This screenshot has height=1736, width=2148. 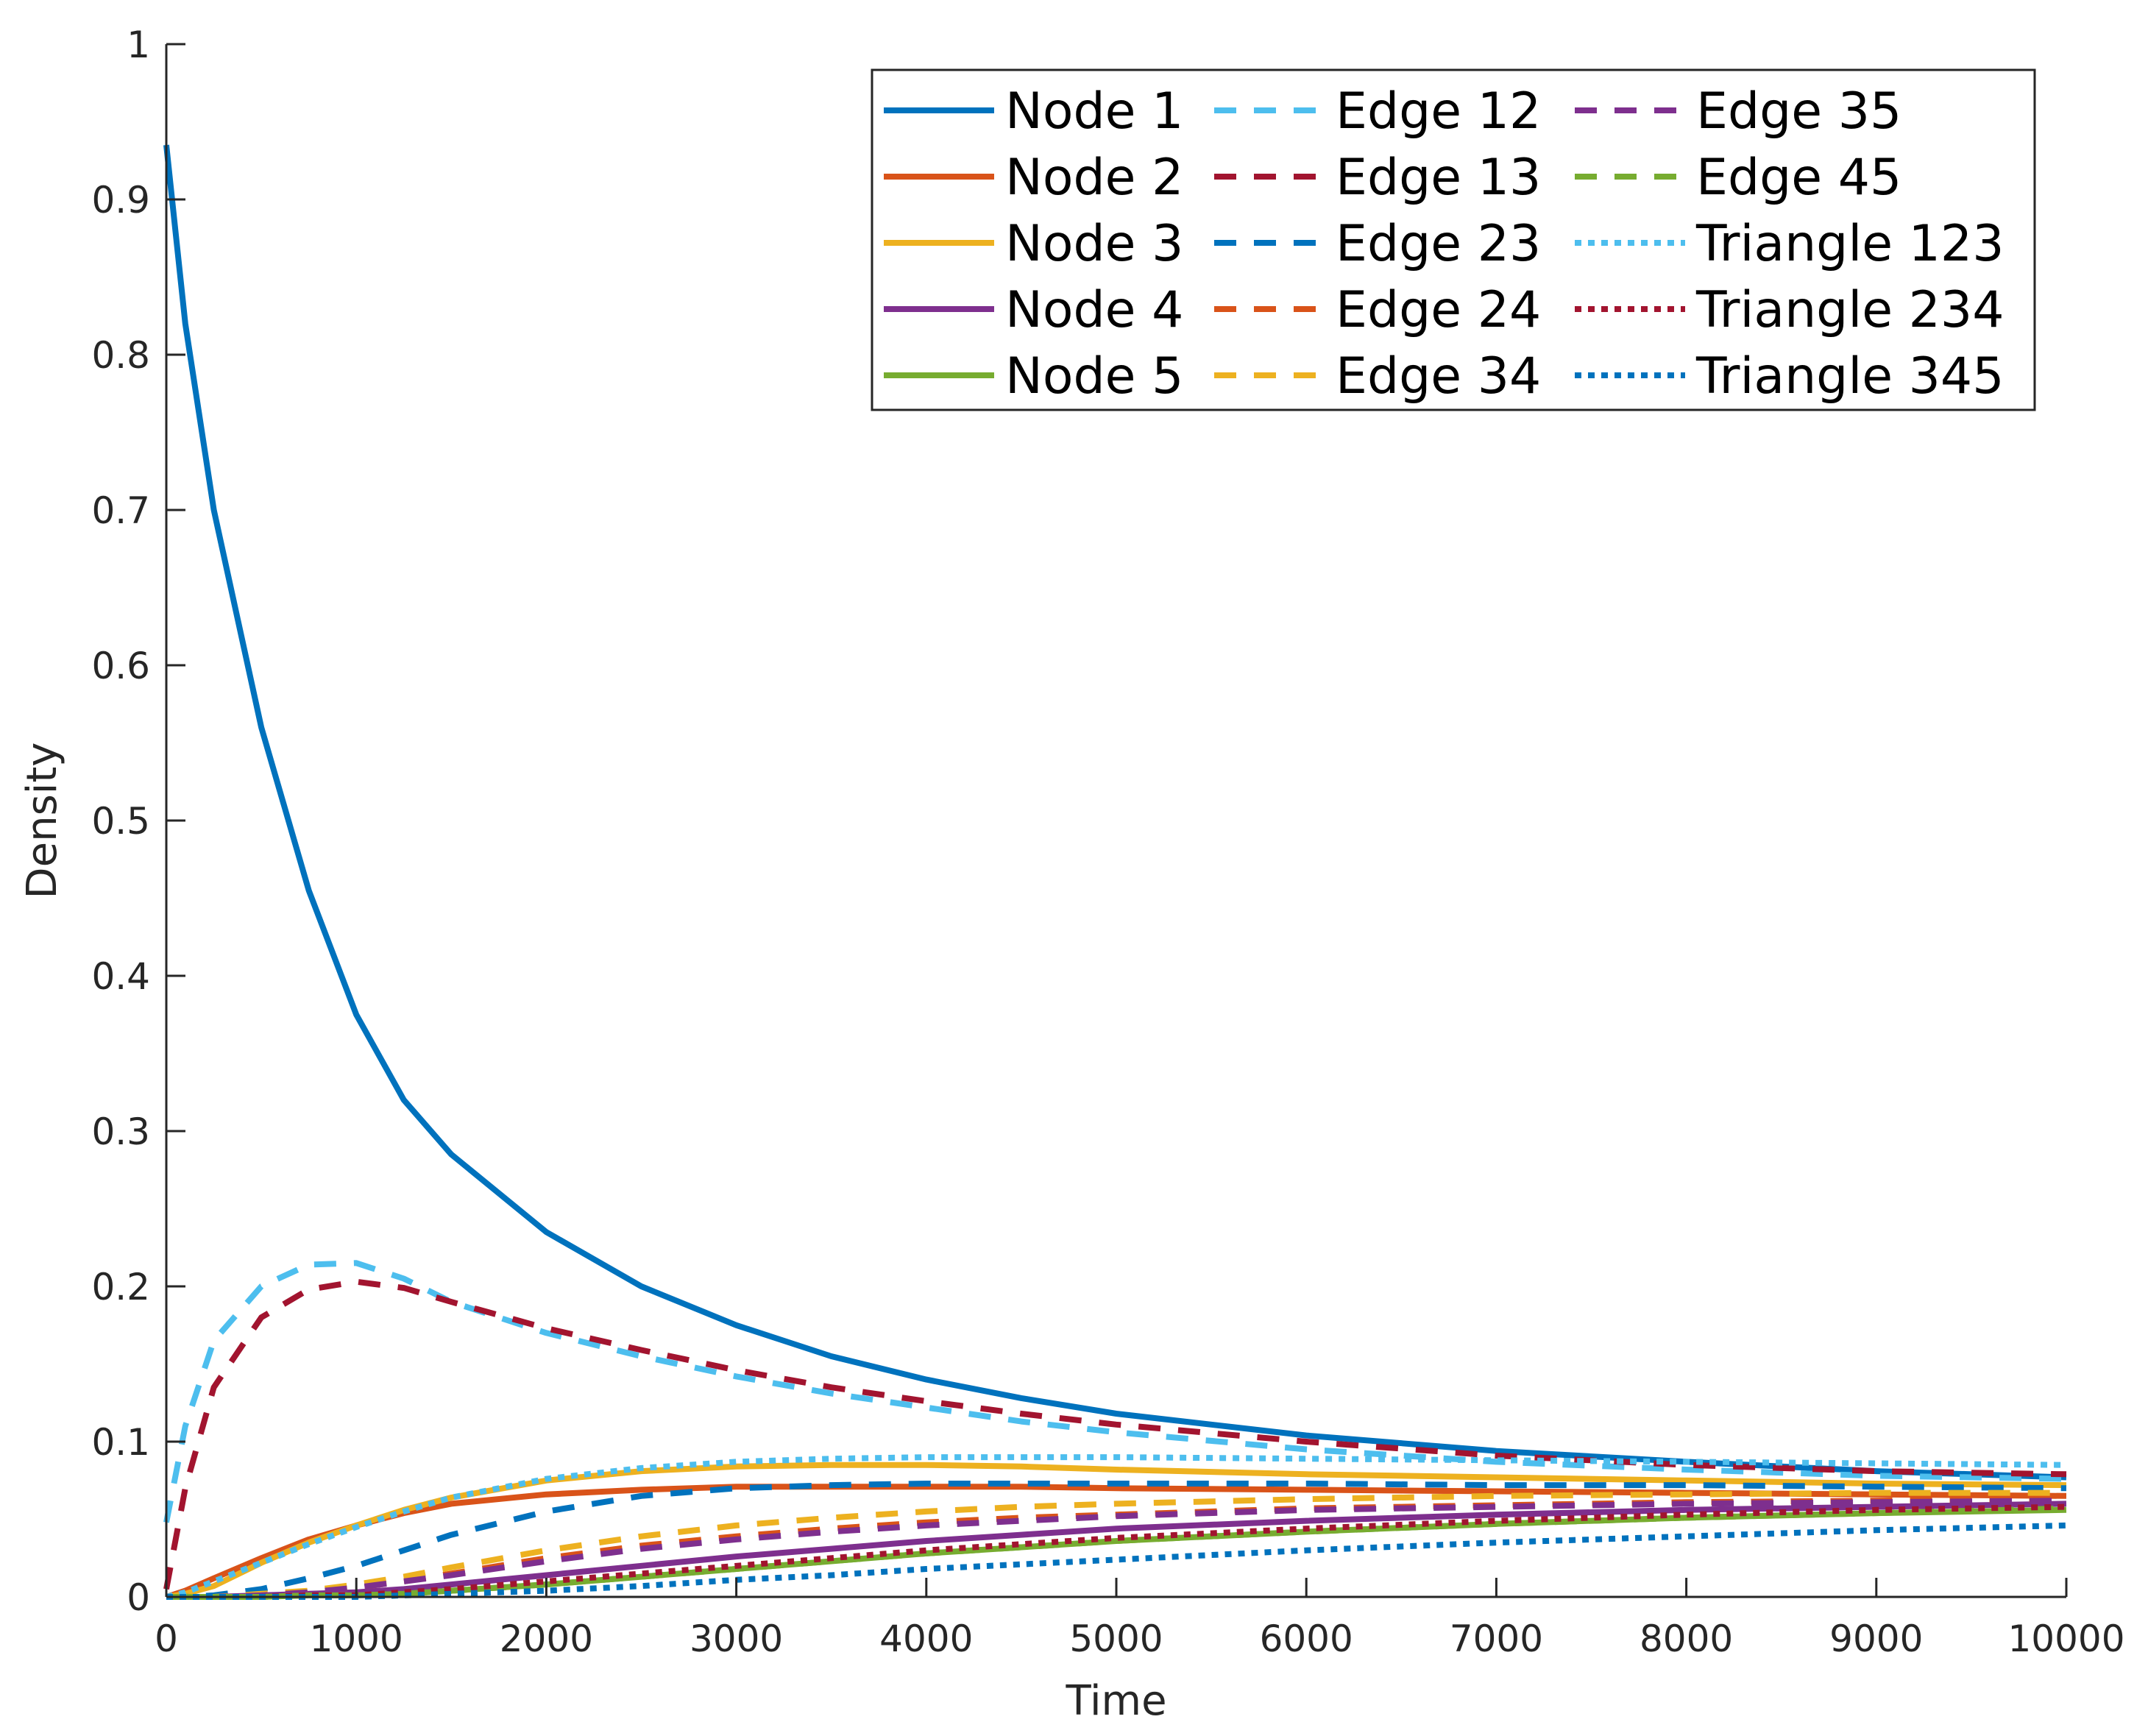 What do you see at coordinates (1438, 112) in the screenshot?
I see `legend-label-edge-12: Edge 12` at bounding box center [1438, 112].